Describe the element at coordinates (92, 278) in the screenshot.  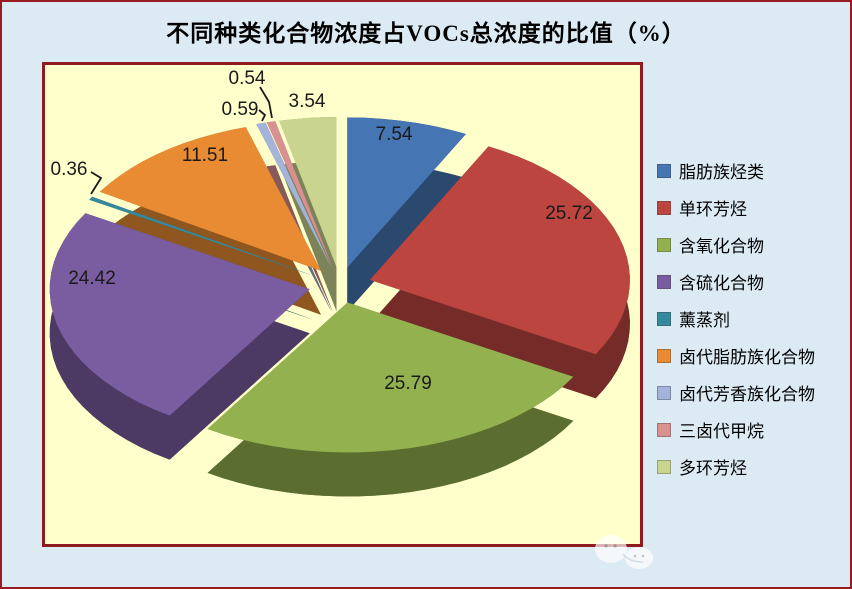
I see `data-label-sulfur: 24.42` at that location.